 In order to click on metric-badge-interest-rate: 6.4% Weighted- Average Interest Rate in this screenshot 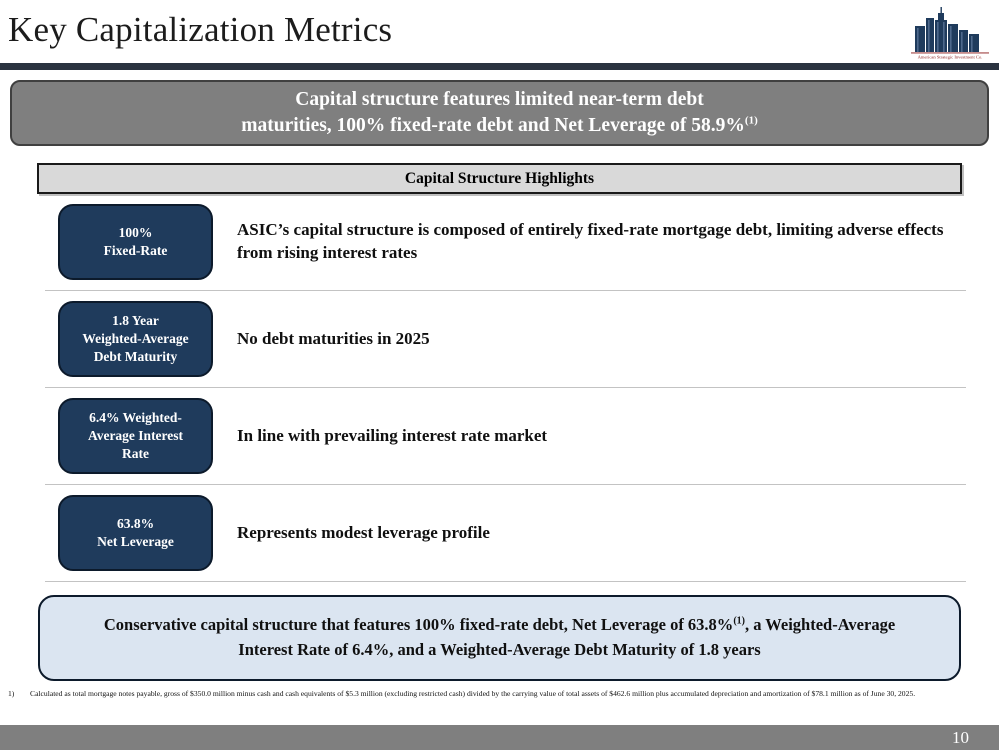, I will do `click(135, 436)`.